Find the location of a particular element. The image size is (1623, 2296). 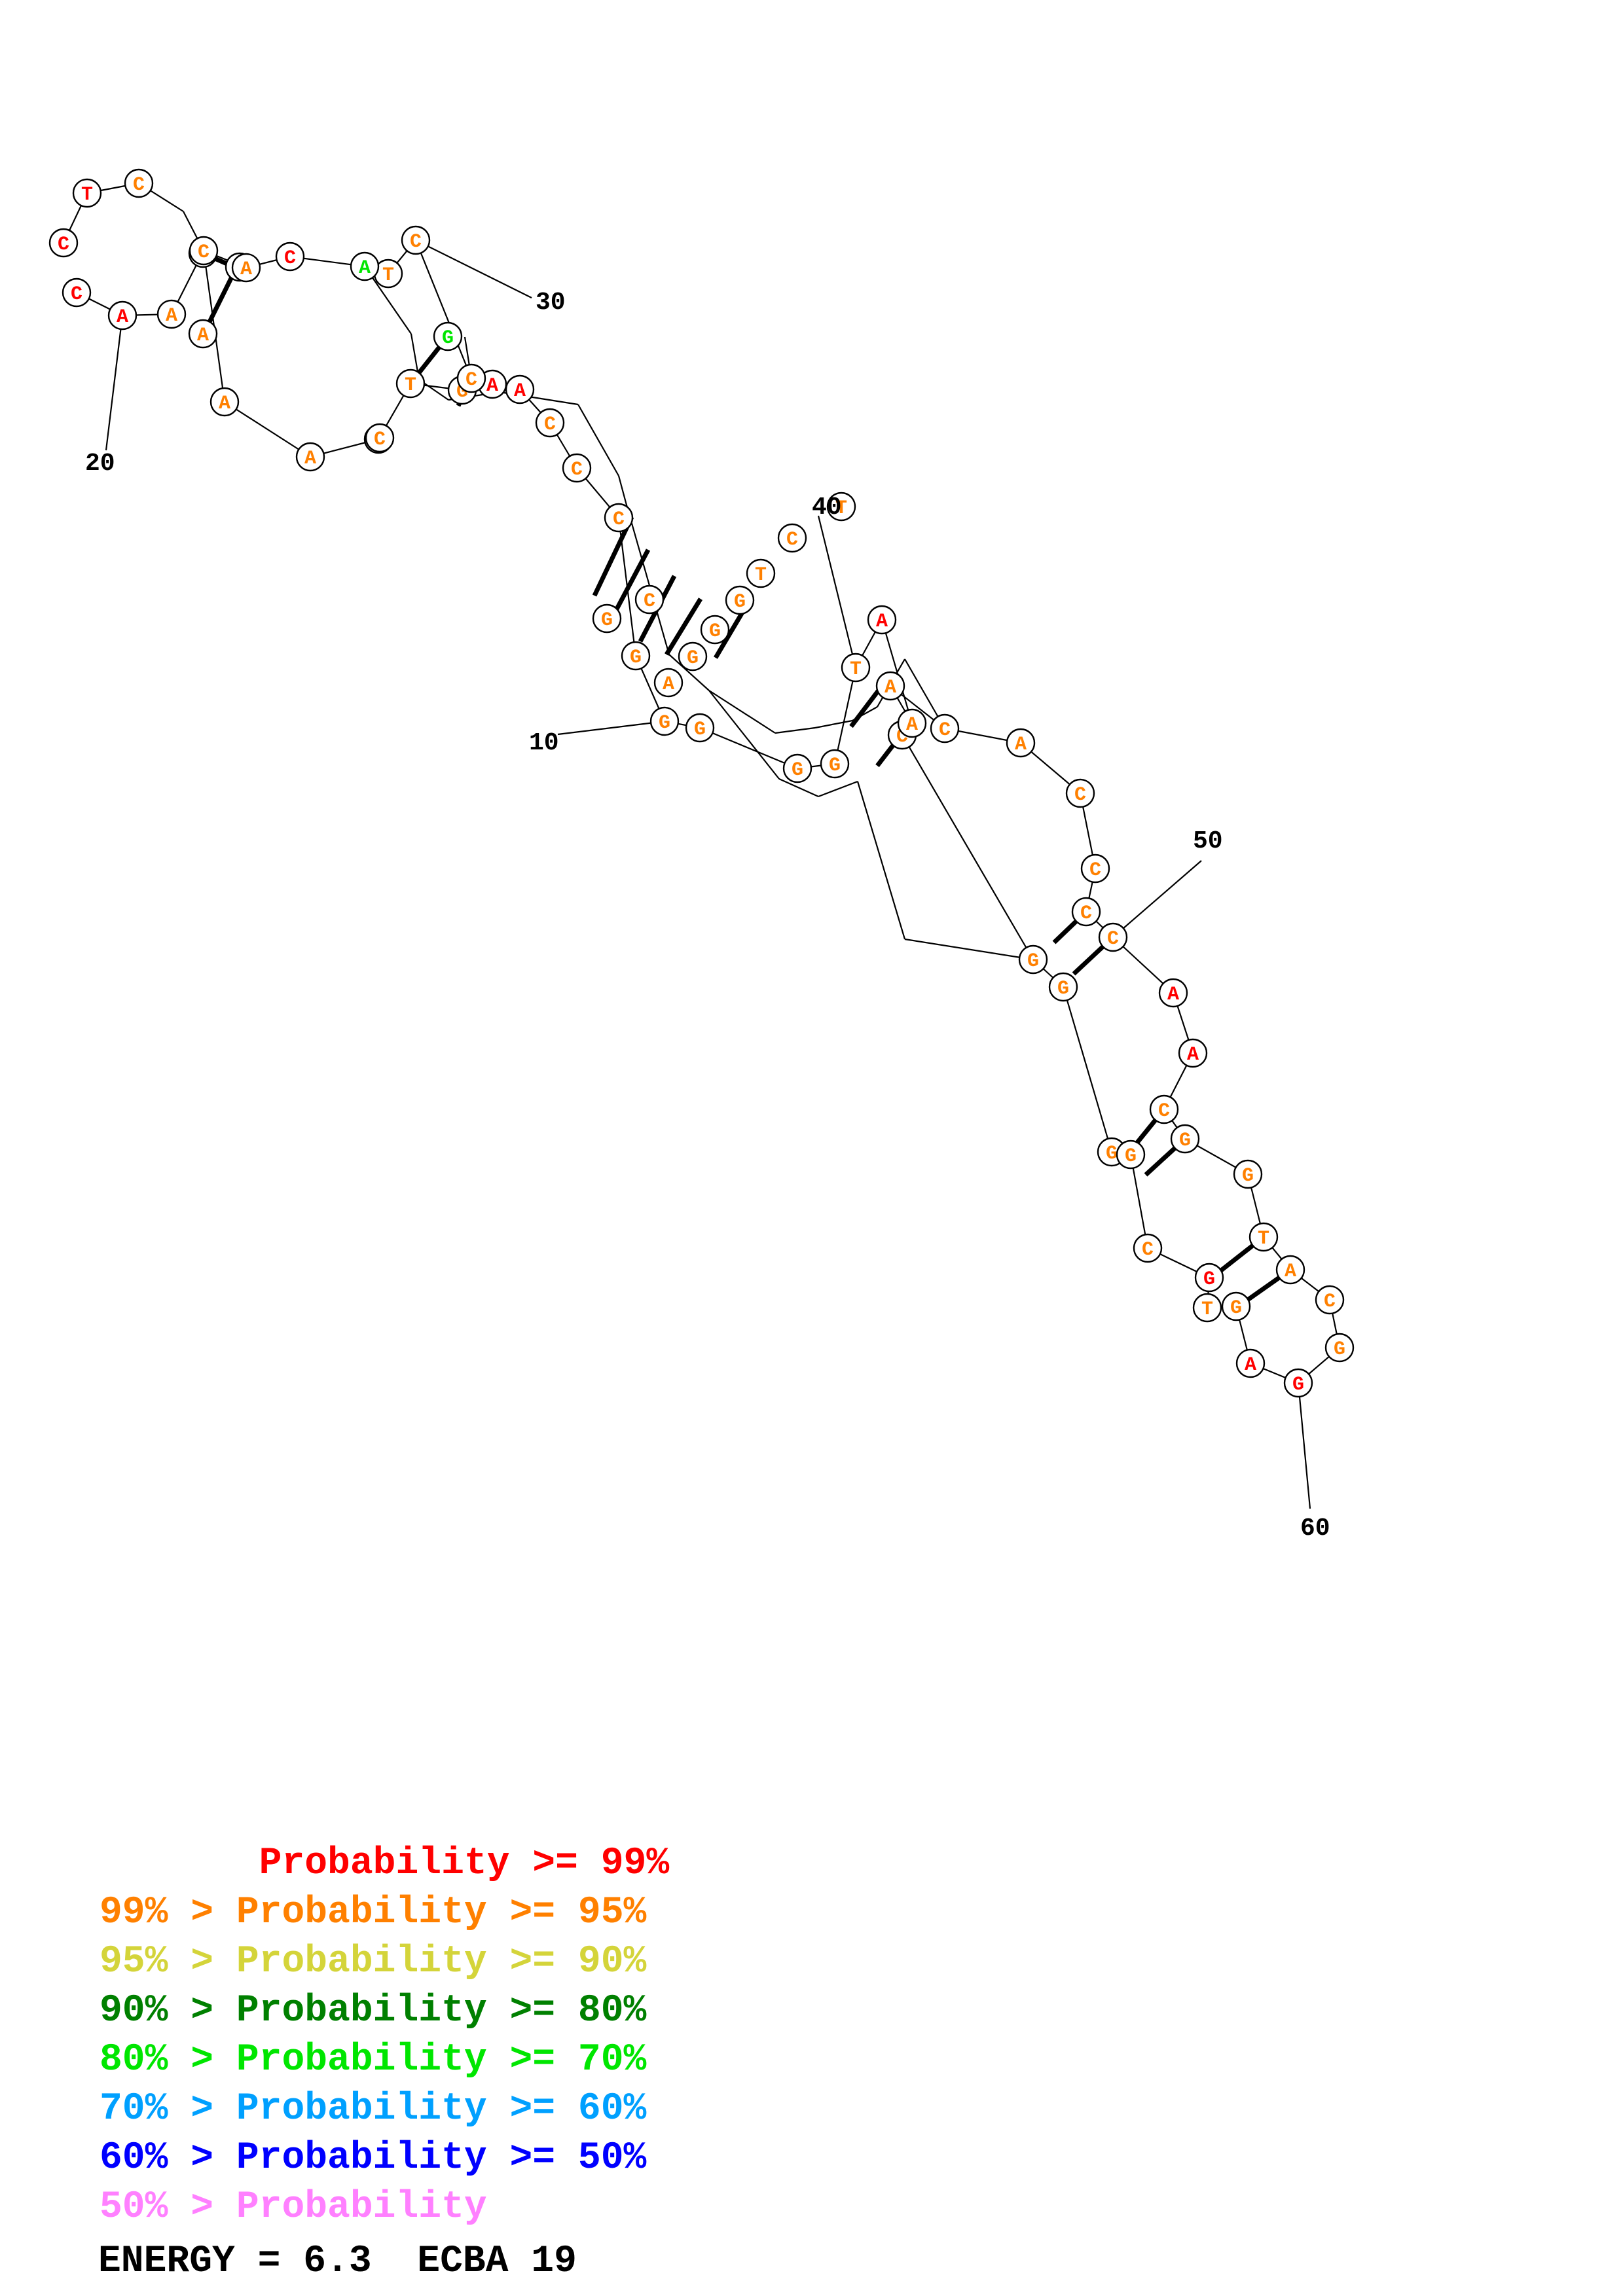

legend-line-1: Probability >= 99% is located at coordinates (384, 1863).